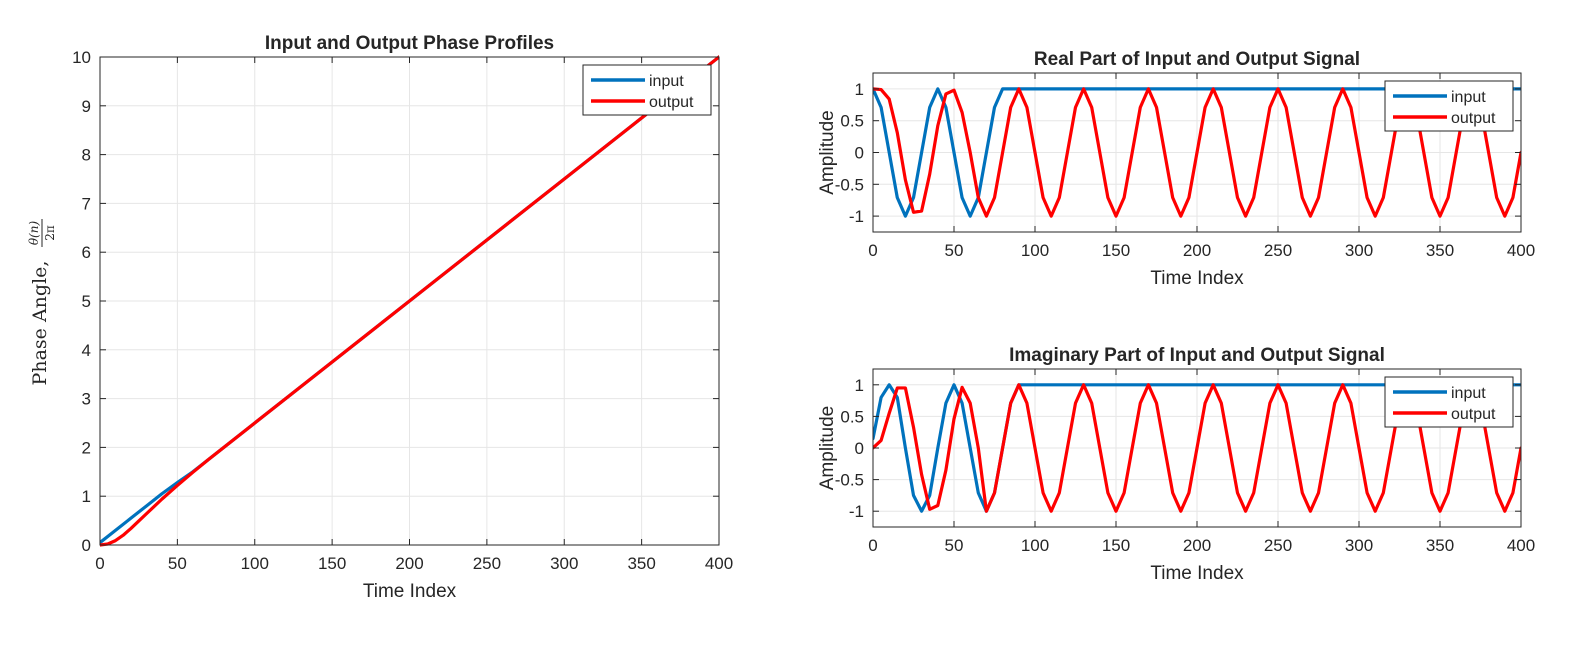 This screenshot has height=647, width=1574. What do you see at coordinates (1197, 59) in the screenshot?
I see `chart-title: Real Part of Input and Output Signal` at bounding box center [1197, 59].